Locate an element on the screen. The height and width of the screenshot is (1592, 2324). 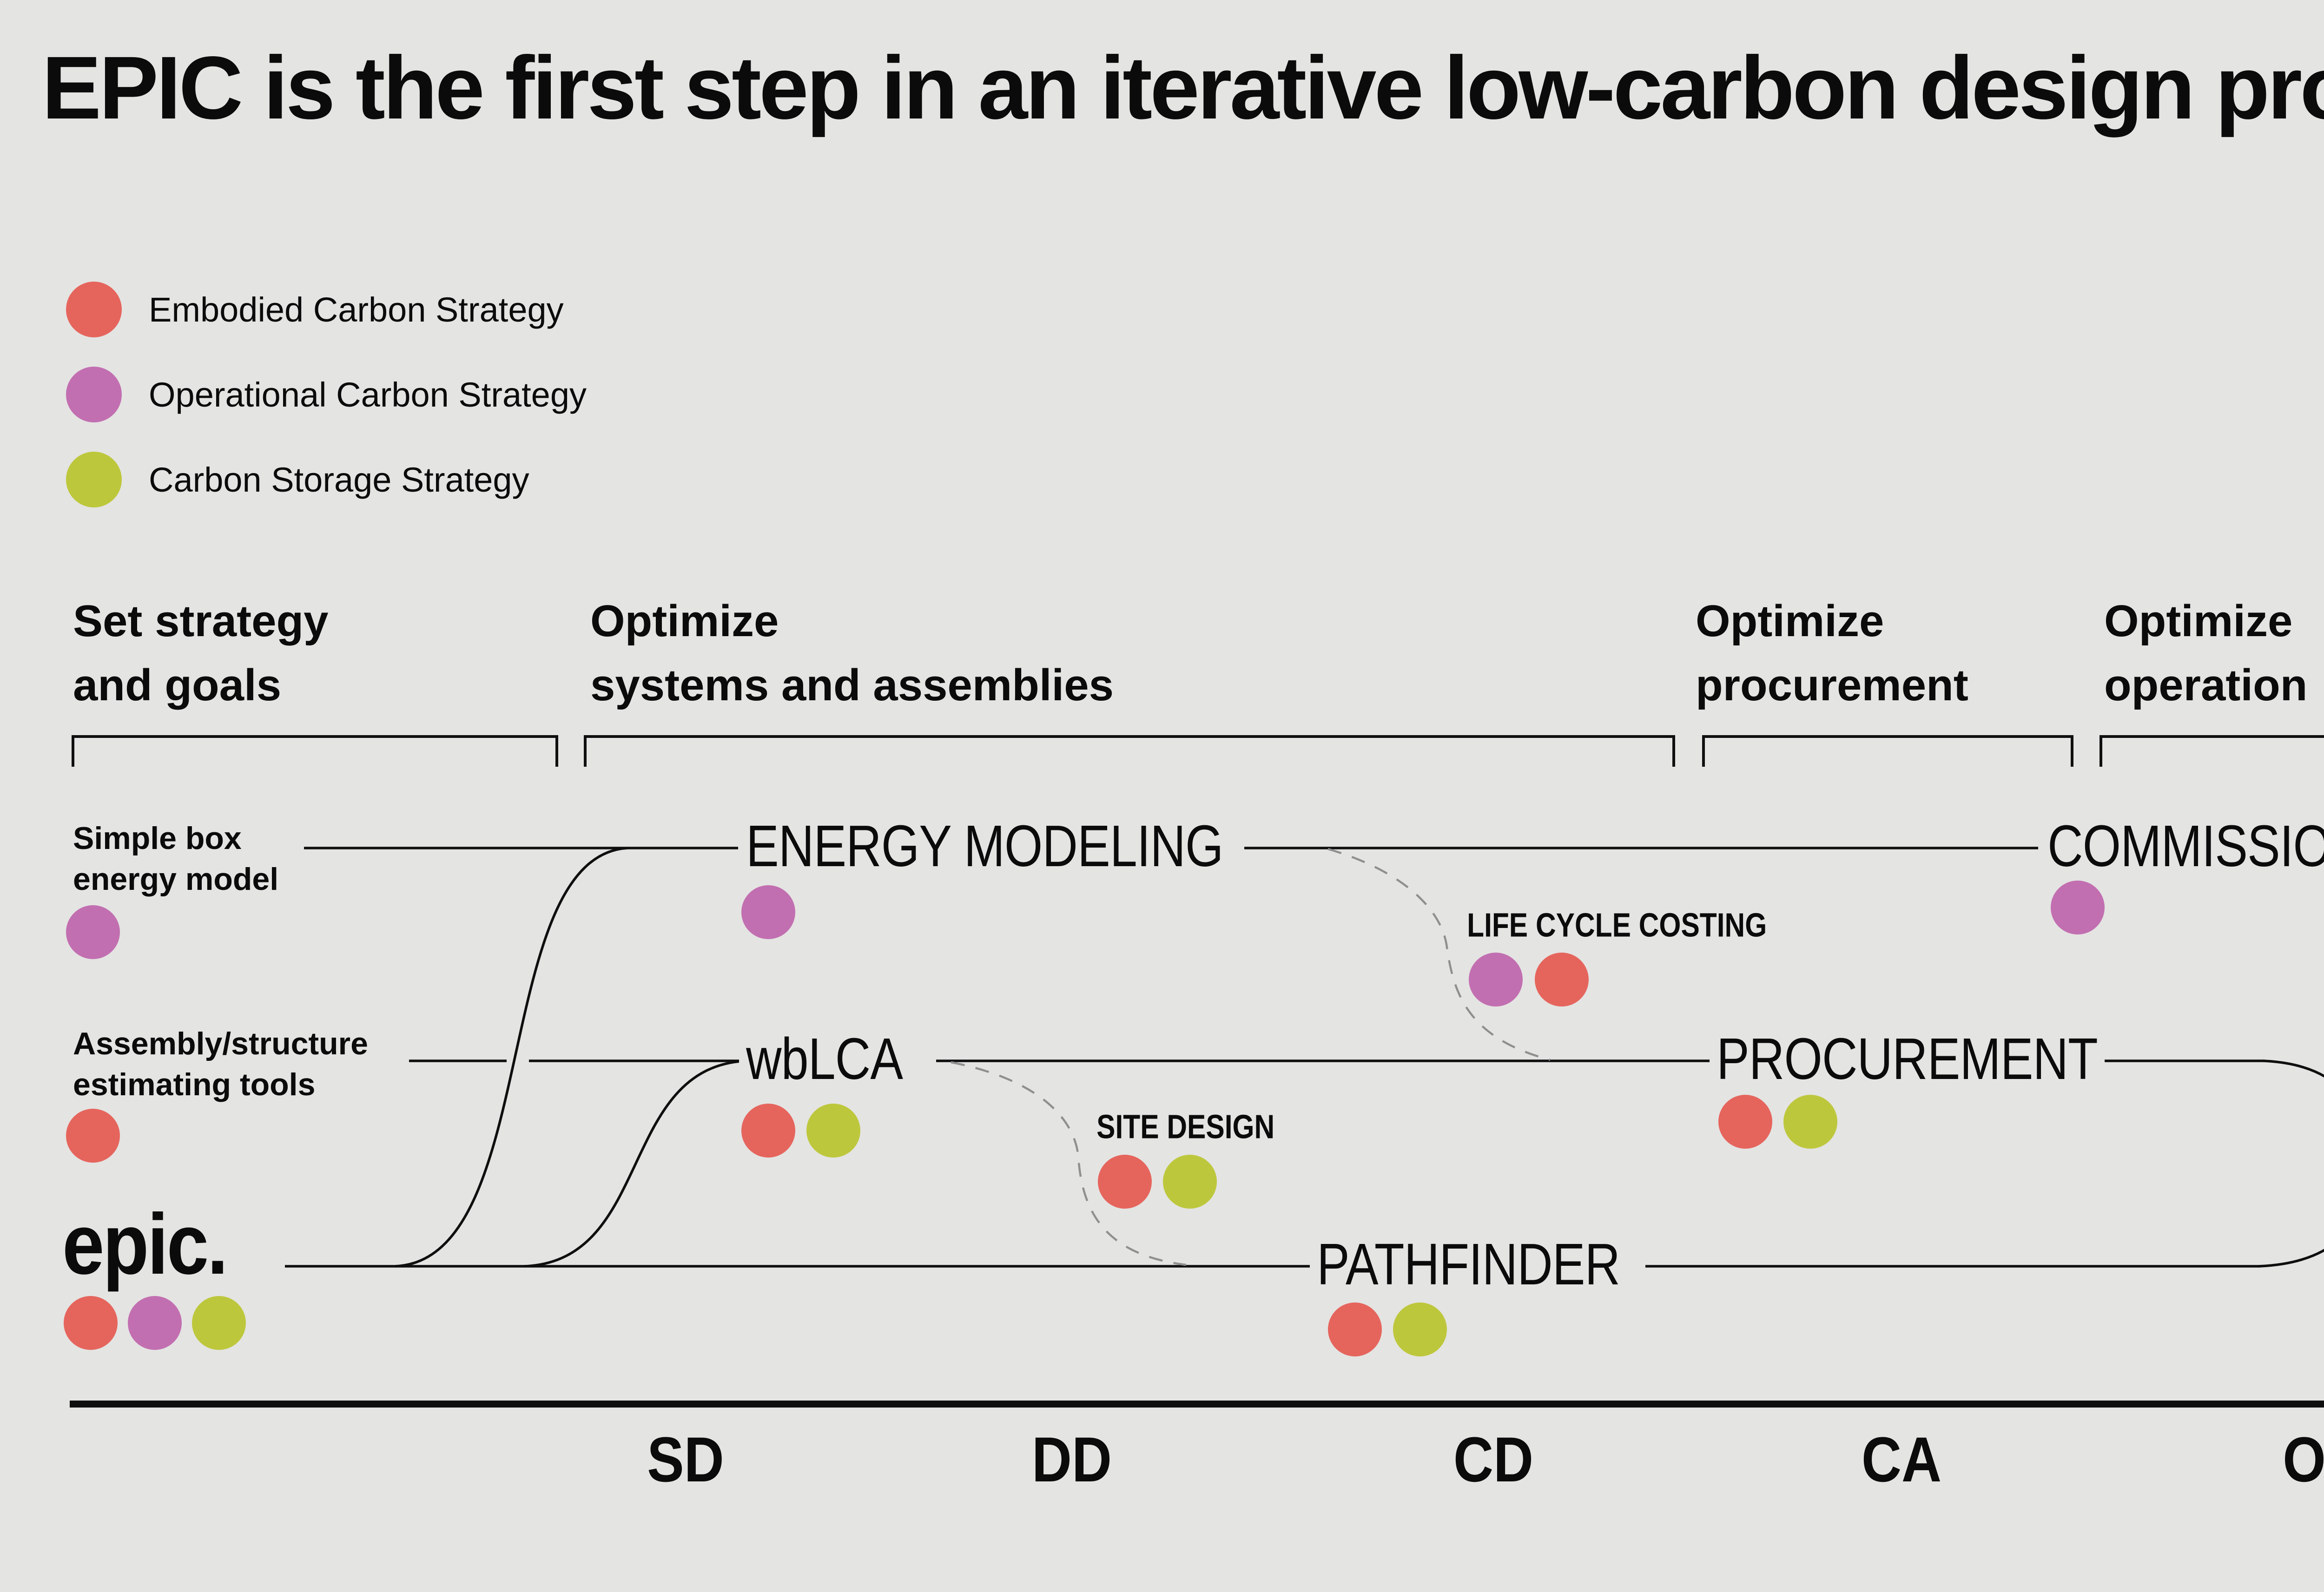
legend-label: Carbon Storage Strategy is located at coordinates (339, 479).